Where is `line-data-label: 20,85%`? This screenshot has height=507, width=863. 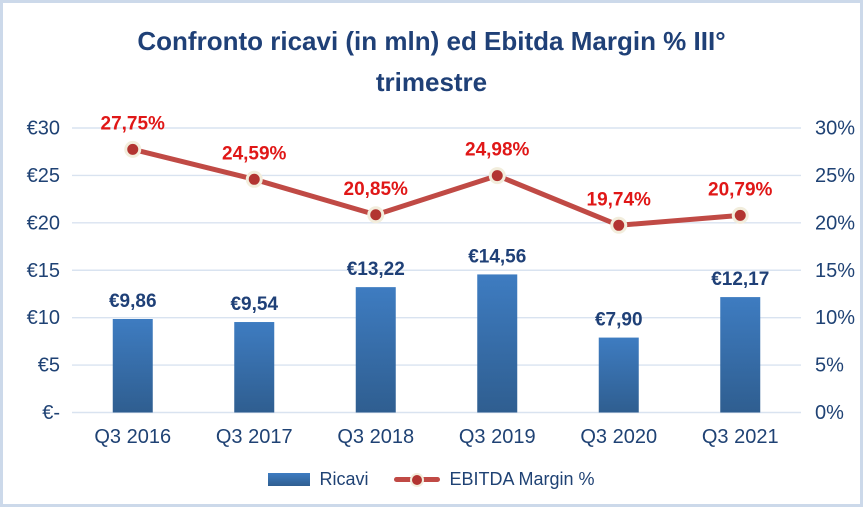 line-data-label: 20,85% is located at coordinates (376, 189).